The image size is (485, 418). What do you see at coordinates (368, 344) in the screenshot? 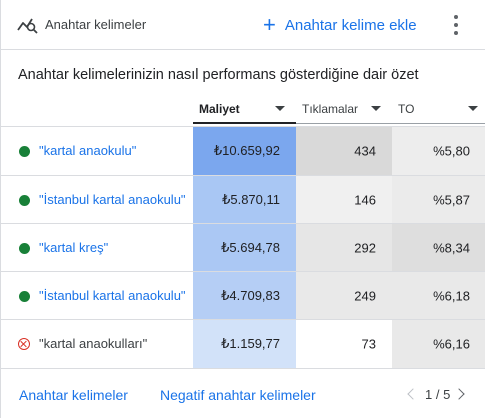
I see `clicks-value: 73` at bounding box center [368, 344].